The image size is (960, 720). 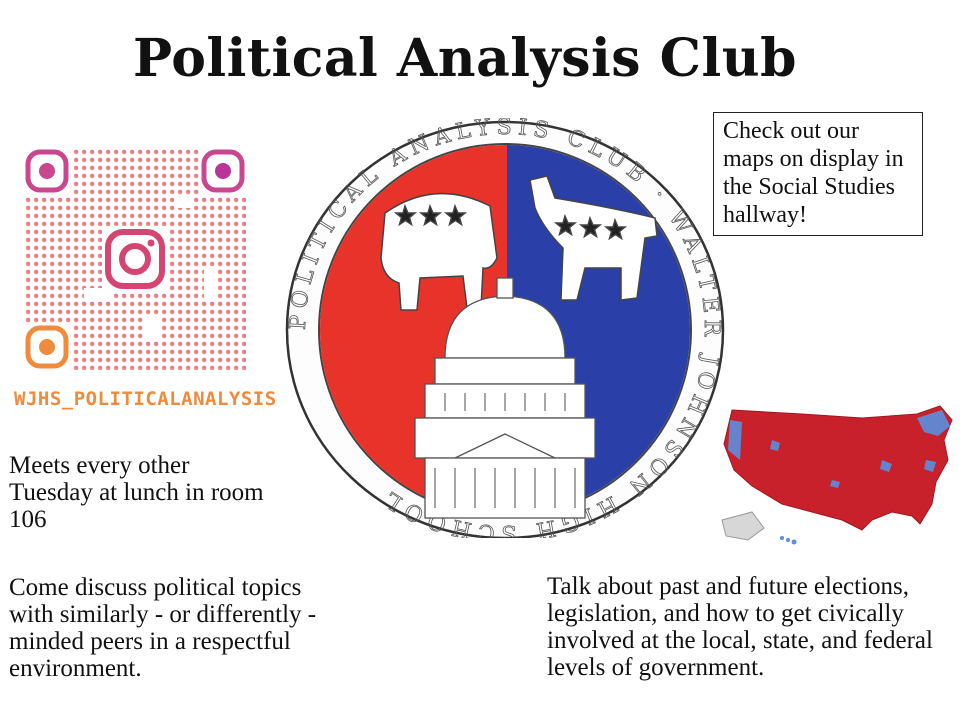 I want to click on elephant-icon, so click(x=439, y=251).